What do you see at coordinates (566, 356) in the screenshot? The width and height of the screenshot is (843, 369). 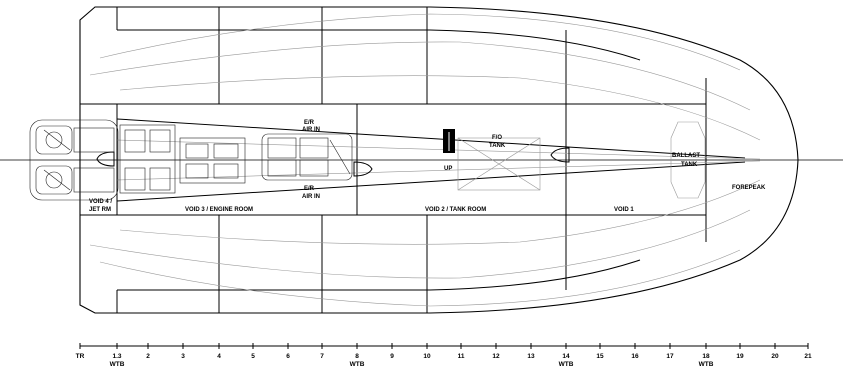 I see `scale-tick-label: 14` at bounding box center [566, 356].